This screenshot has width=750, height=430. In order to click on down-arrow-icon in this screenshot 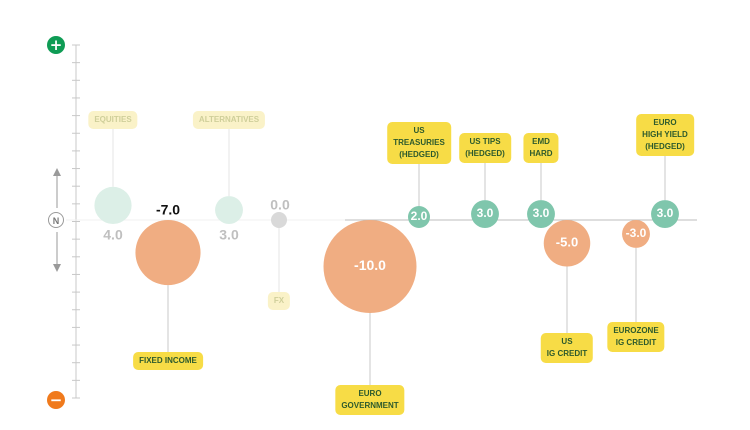, I will do `click(57, 268)`.